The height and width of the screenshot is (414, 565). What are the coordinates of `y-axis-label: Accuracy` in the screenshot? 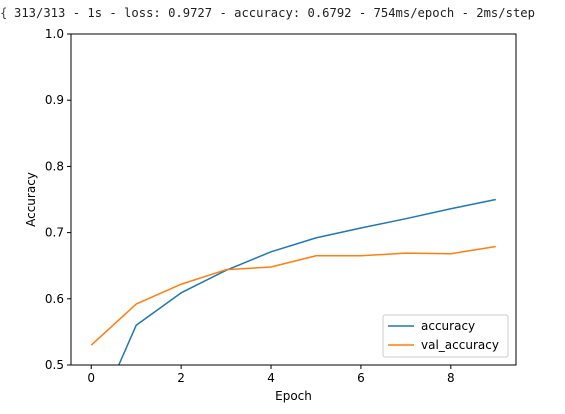 It's located at (31, 199).